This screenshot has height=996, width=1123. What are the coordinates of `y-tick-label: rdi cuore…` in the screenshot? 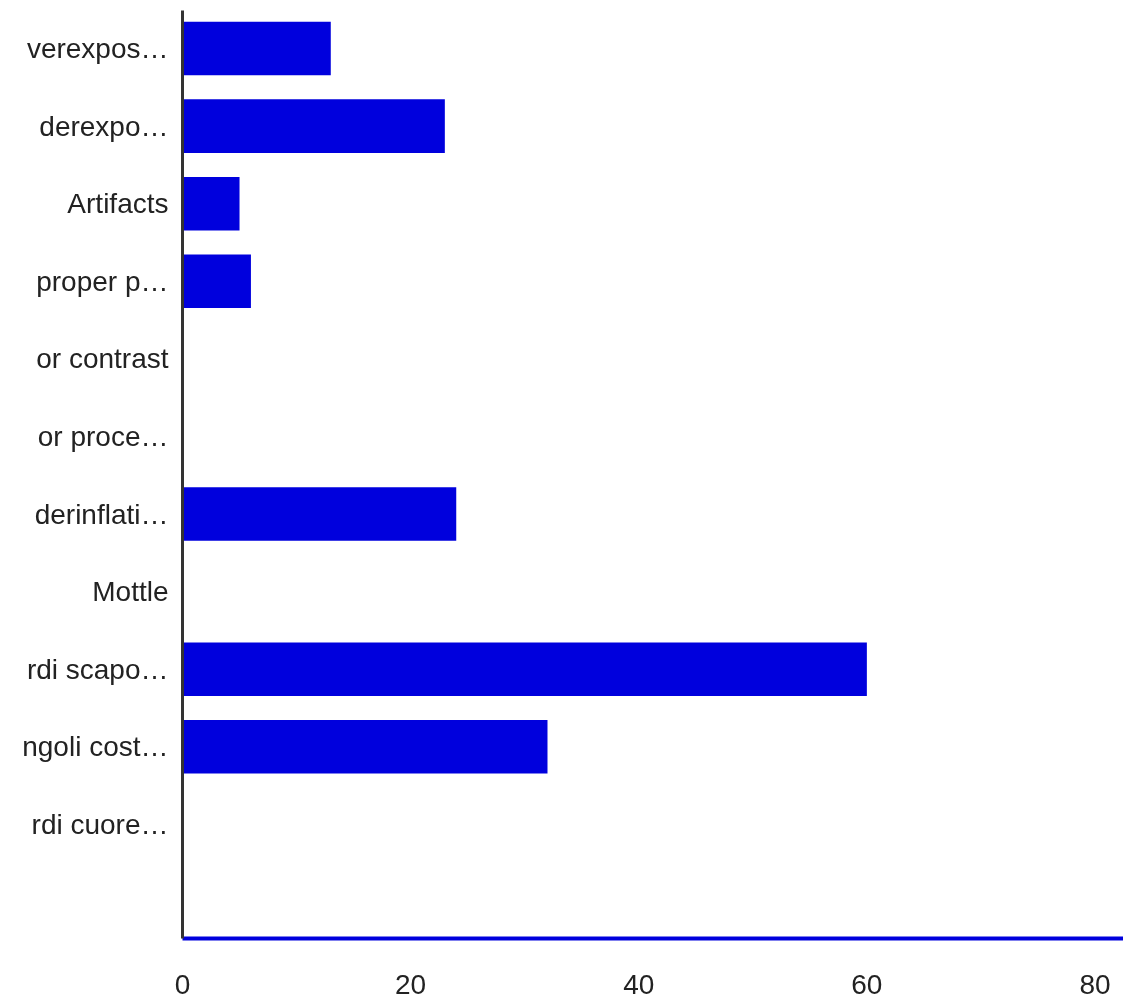 It's located at (100, 824).